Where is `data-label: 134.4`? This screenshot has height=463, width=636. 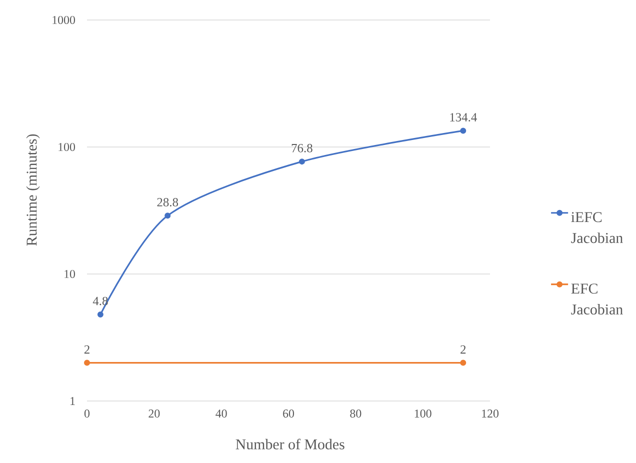
data-label: 134.4 is located at coordinates (463, 117).